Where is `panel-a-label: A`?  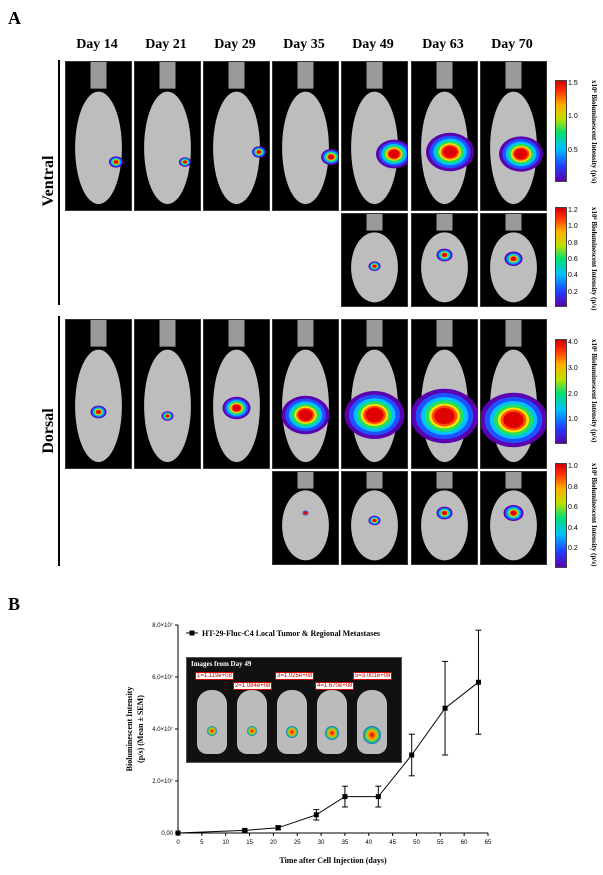 panel-a-label: A is located at coordinates (14, 18).